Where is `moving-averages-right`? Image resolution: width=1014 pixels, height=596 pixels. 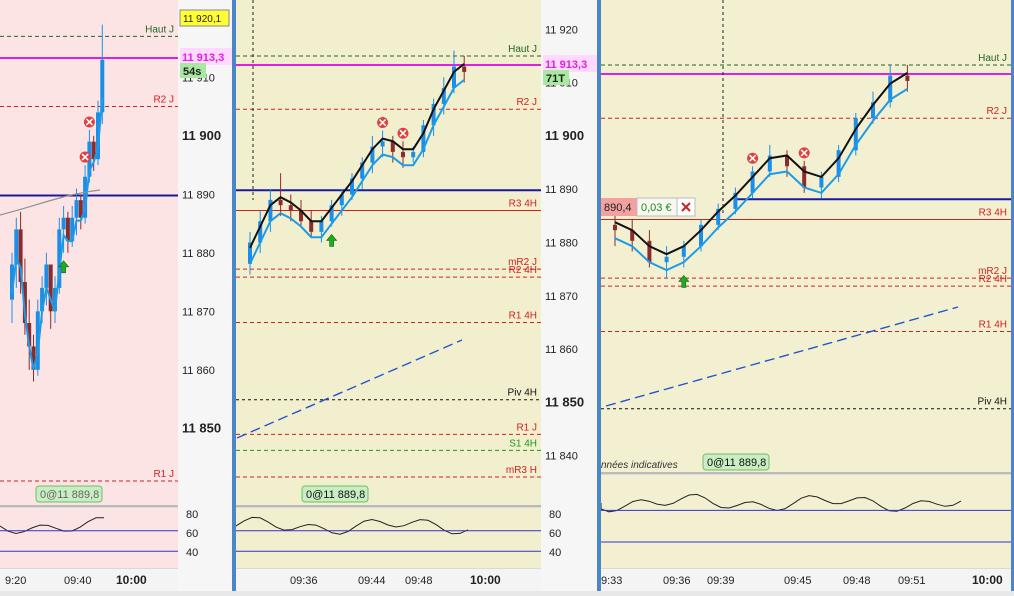 moving-averages-right is located at coordinates (761, 172).